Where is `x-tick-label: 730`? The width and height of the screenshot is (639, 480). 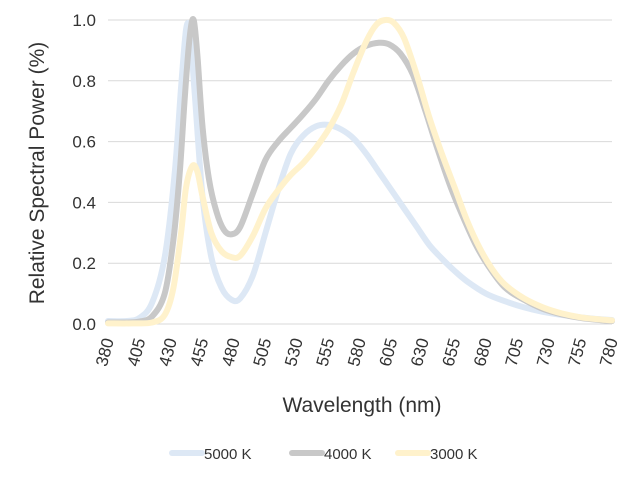 x-tick-label: 730 is located at coordinates (546, 352).